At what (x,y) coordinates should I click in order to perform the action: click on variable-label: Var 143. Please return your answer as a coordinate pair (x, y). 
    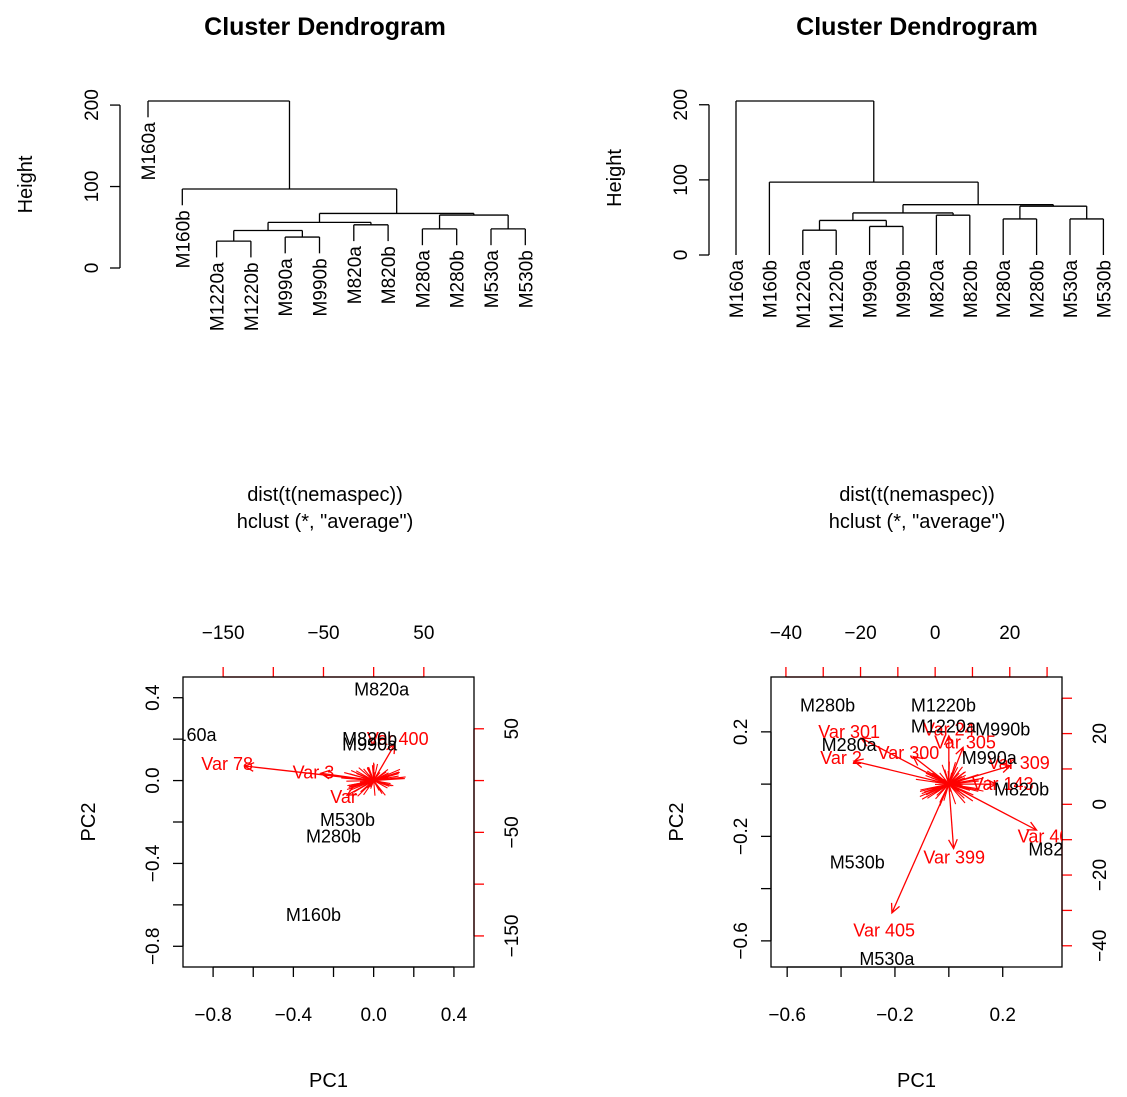
    Looking at the image, I should click on (1003, 784).